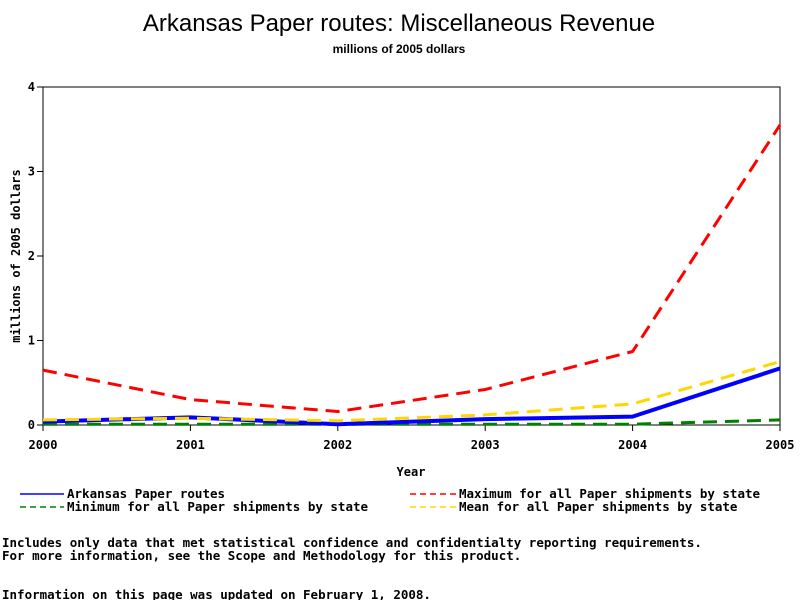  I want to click on legend-label-minimum: Minimum for all Paper shipments by state, so click(217, 506).